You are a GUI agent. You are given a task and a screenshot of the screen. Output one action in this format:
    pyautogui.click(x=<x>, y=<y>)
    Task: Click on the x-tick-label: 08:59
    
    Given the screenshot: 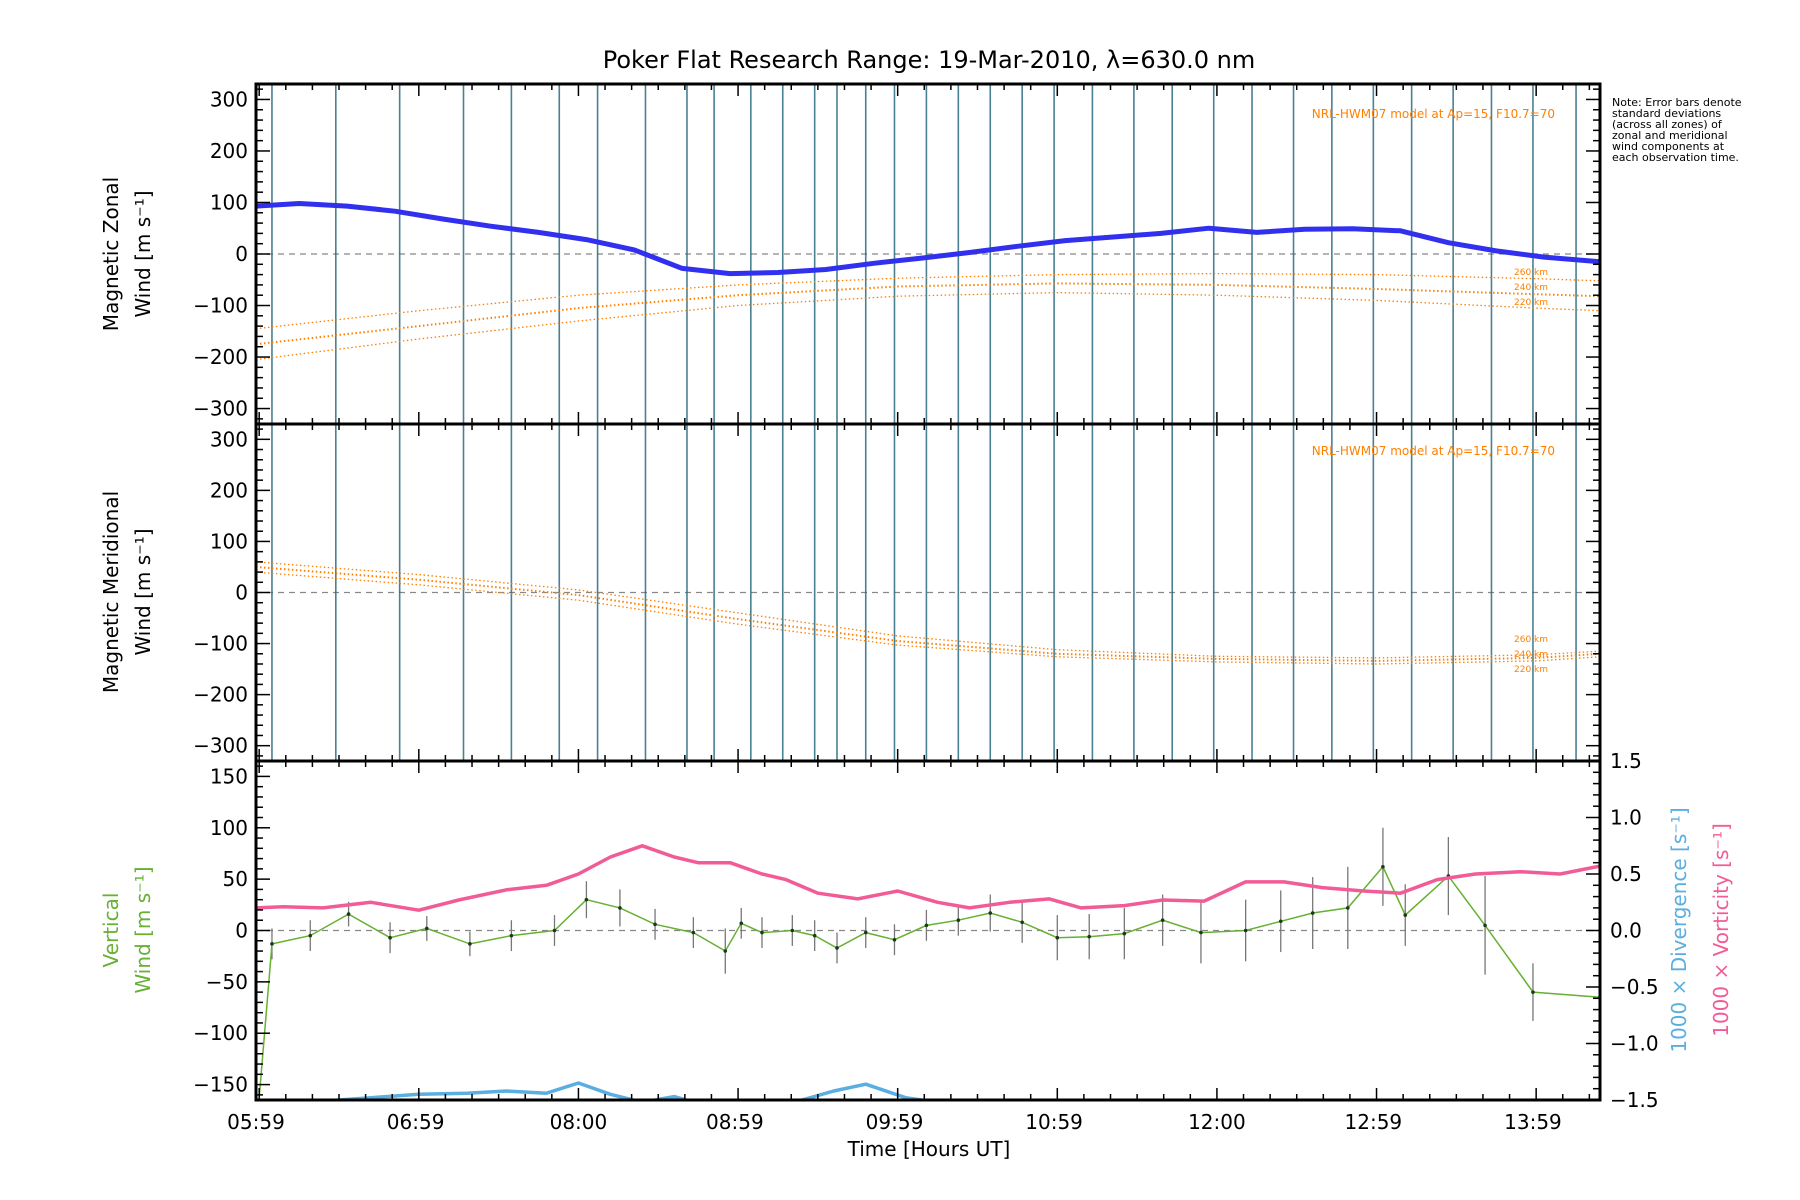 What is the action you would take?
    pyautogui.click(x=735, y=1122)
    